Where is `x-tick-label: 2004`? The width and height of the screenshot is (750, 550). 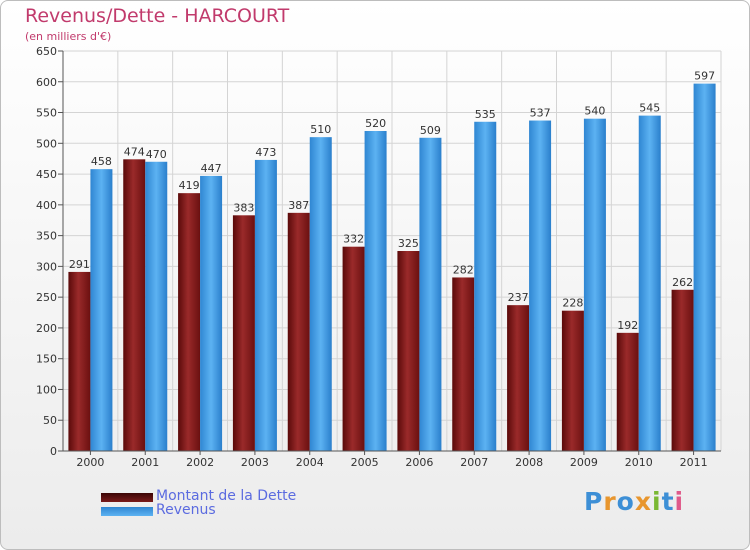
x-tick-label: 2004 is located at coordinates (310, 462).